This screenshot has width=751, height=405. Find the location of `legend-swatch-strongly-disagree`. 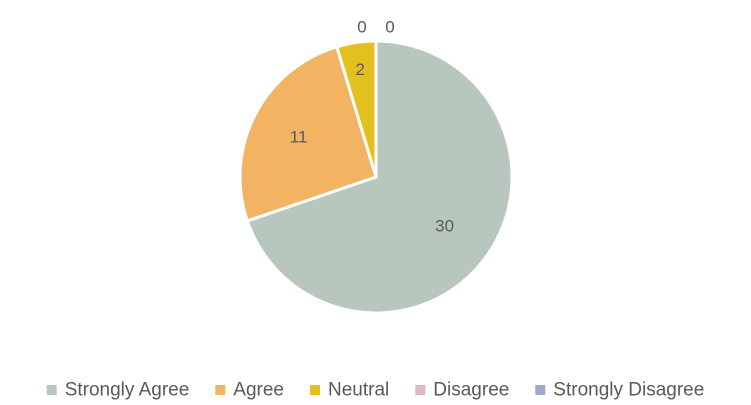

legend-swatch-strongly-disagree is located at coordinates (540, 390).